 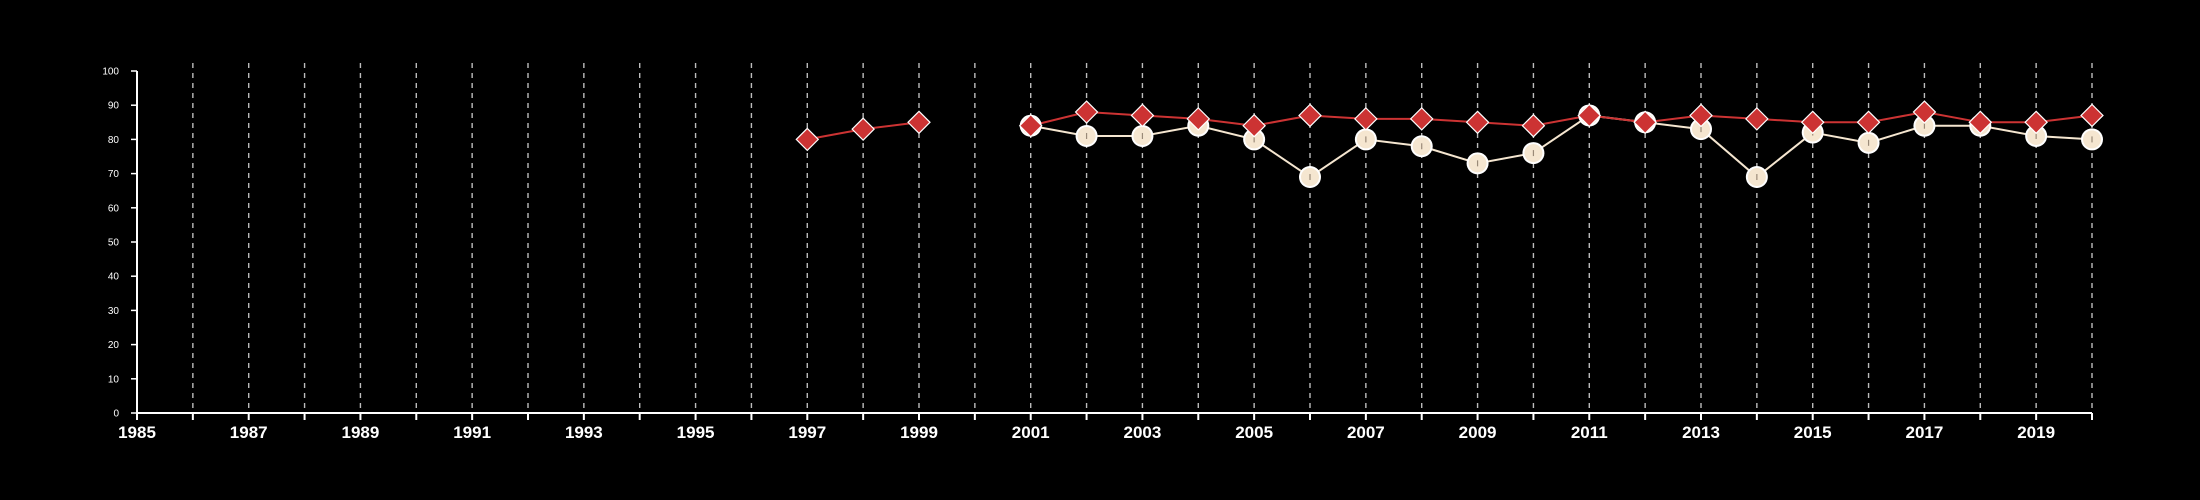 What do you see at coordinates (1086, 112) in the screenshot?
I see `series-1-marker-2002` at bounding box center [1086, 112].